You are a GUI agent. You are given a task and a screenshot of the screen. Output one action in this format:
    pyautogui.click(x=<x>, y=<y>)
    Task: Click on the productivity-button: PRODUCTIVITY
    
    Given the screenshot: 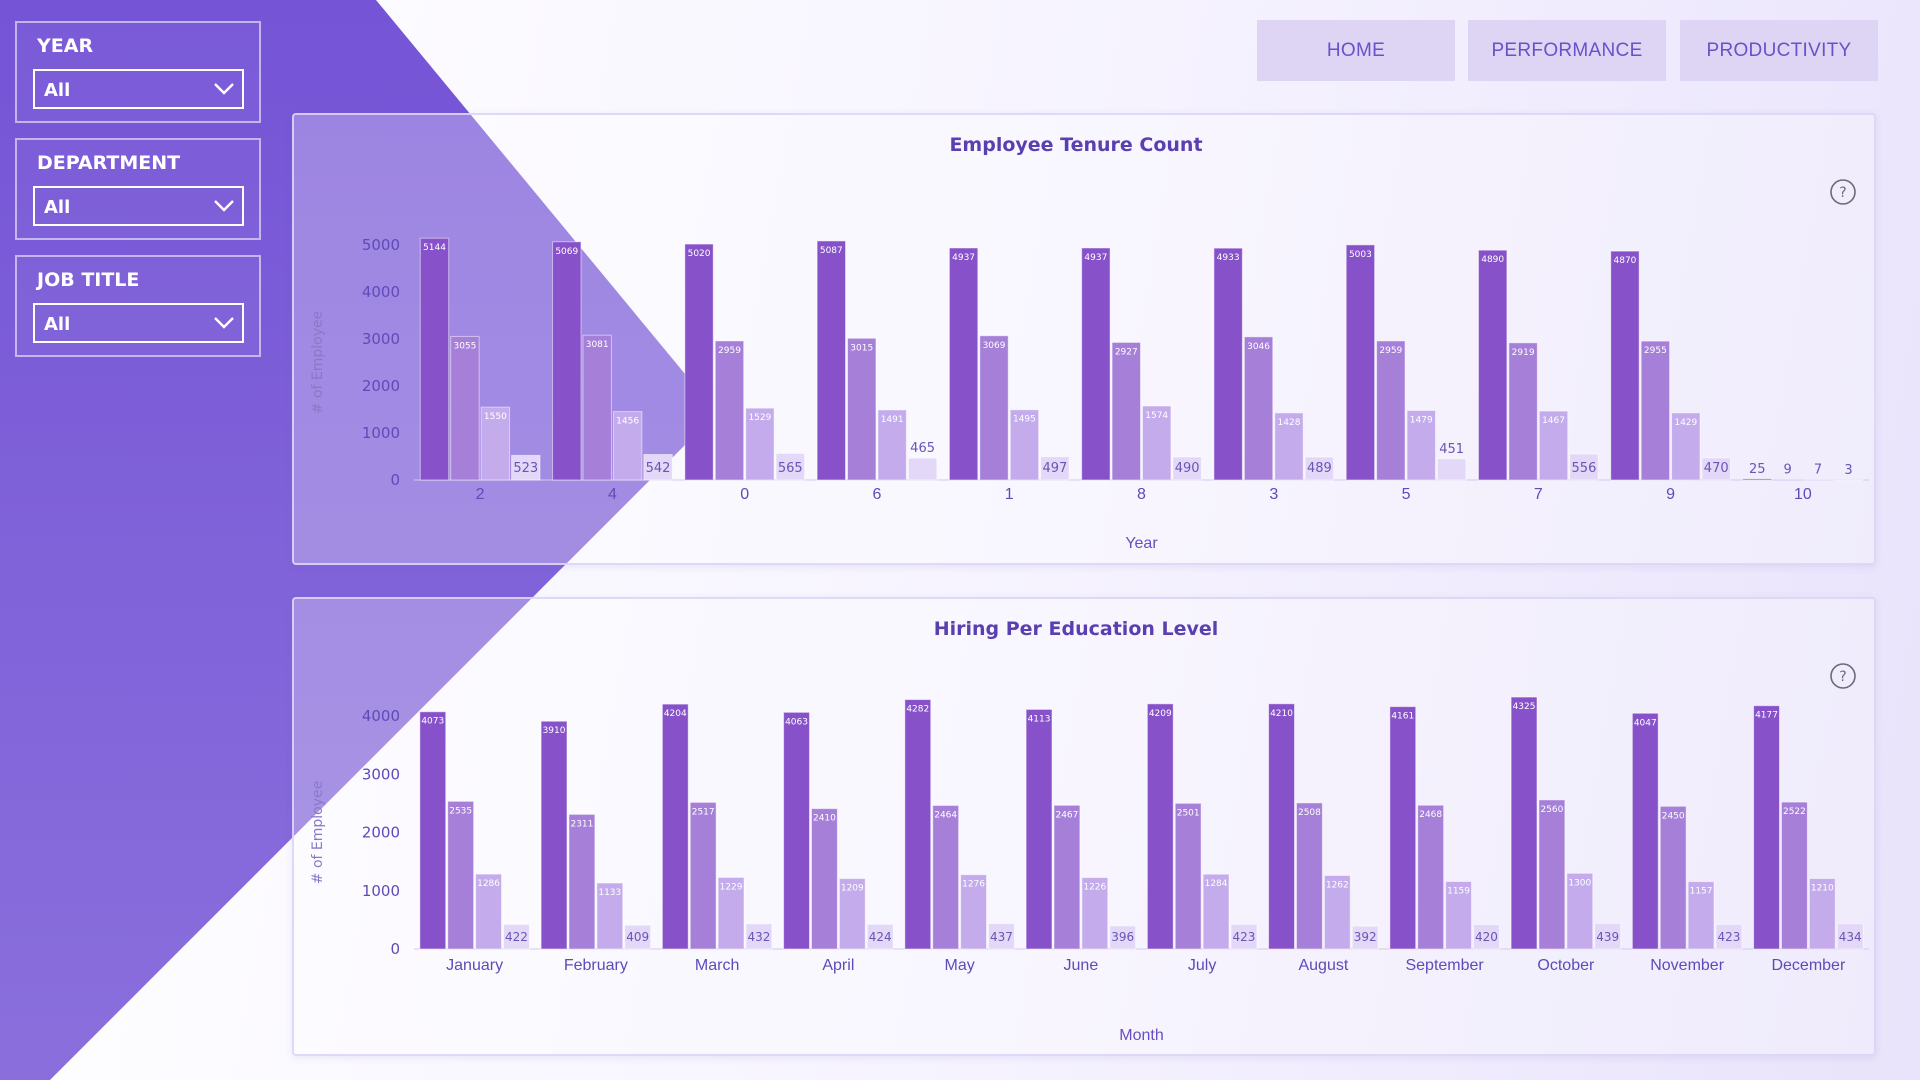 What is the action you would take?
    pyautogui.click(x=1779, y=50)
    